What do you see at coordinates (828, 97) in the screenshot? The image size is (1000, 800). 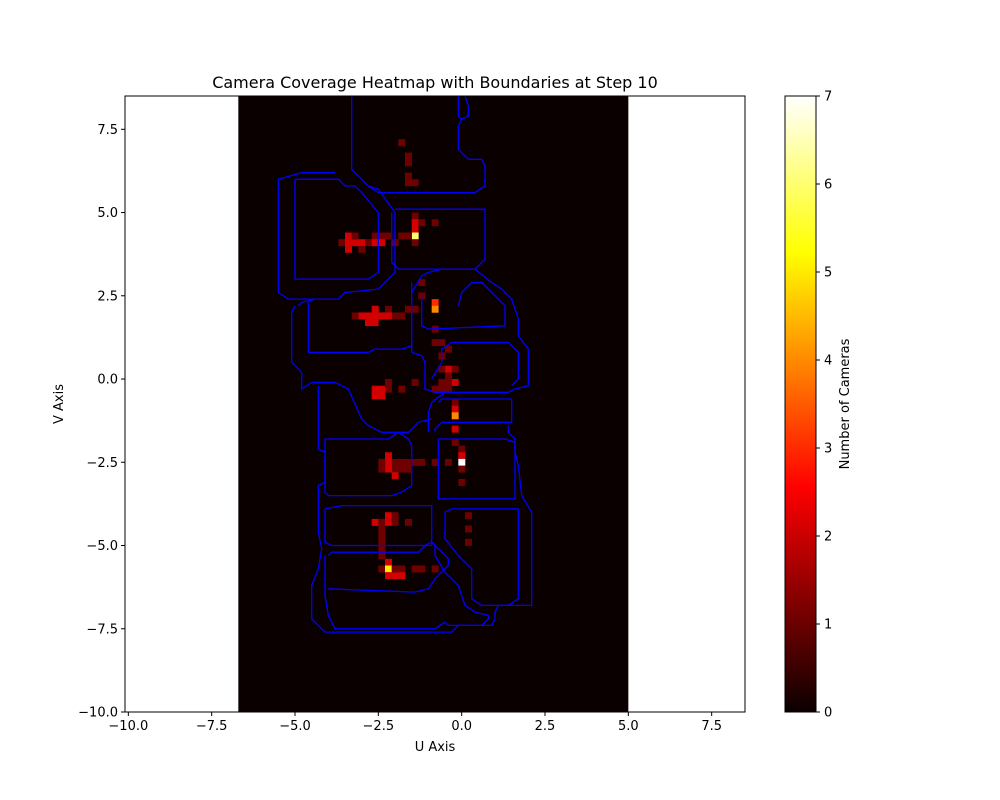 I see `colorbar-tick-label: 7` at bounding box center [828, 97].